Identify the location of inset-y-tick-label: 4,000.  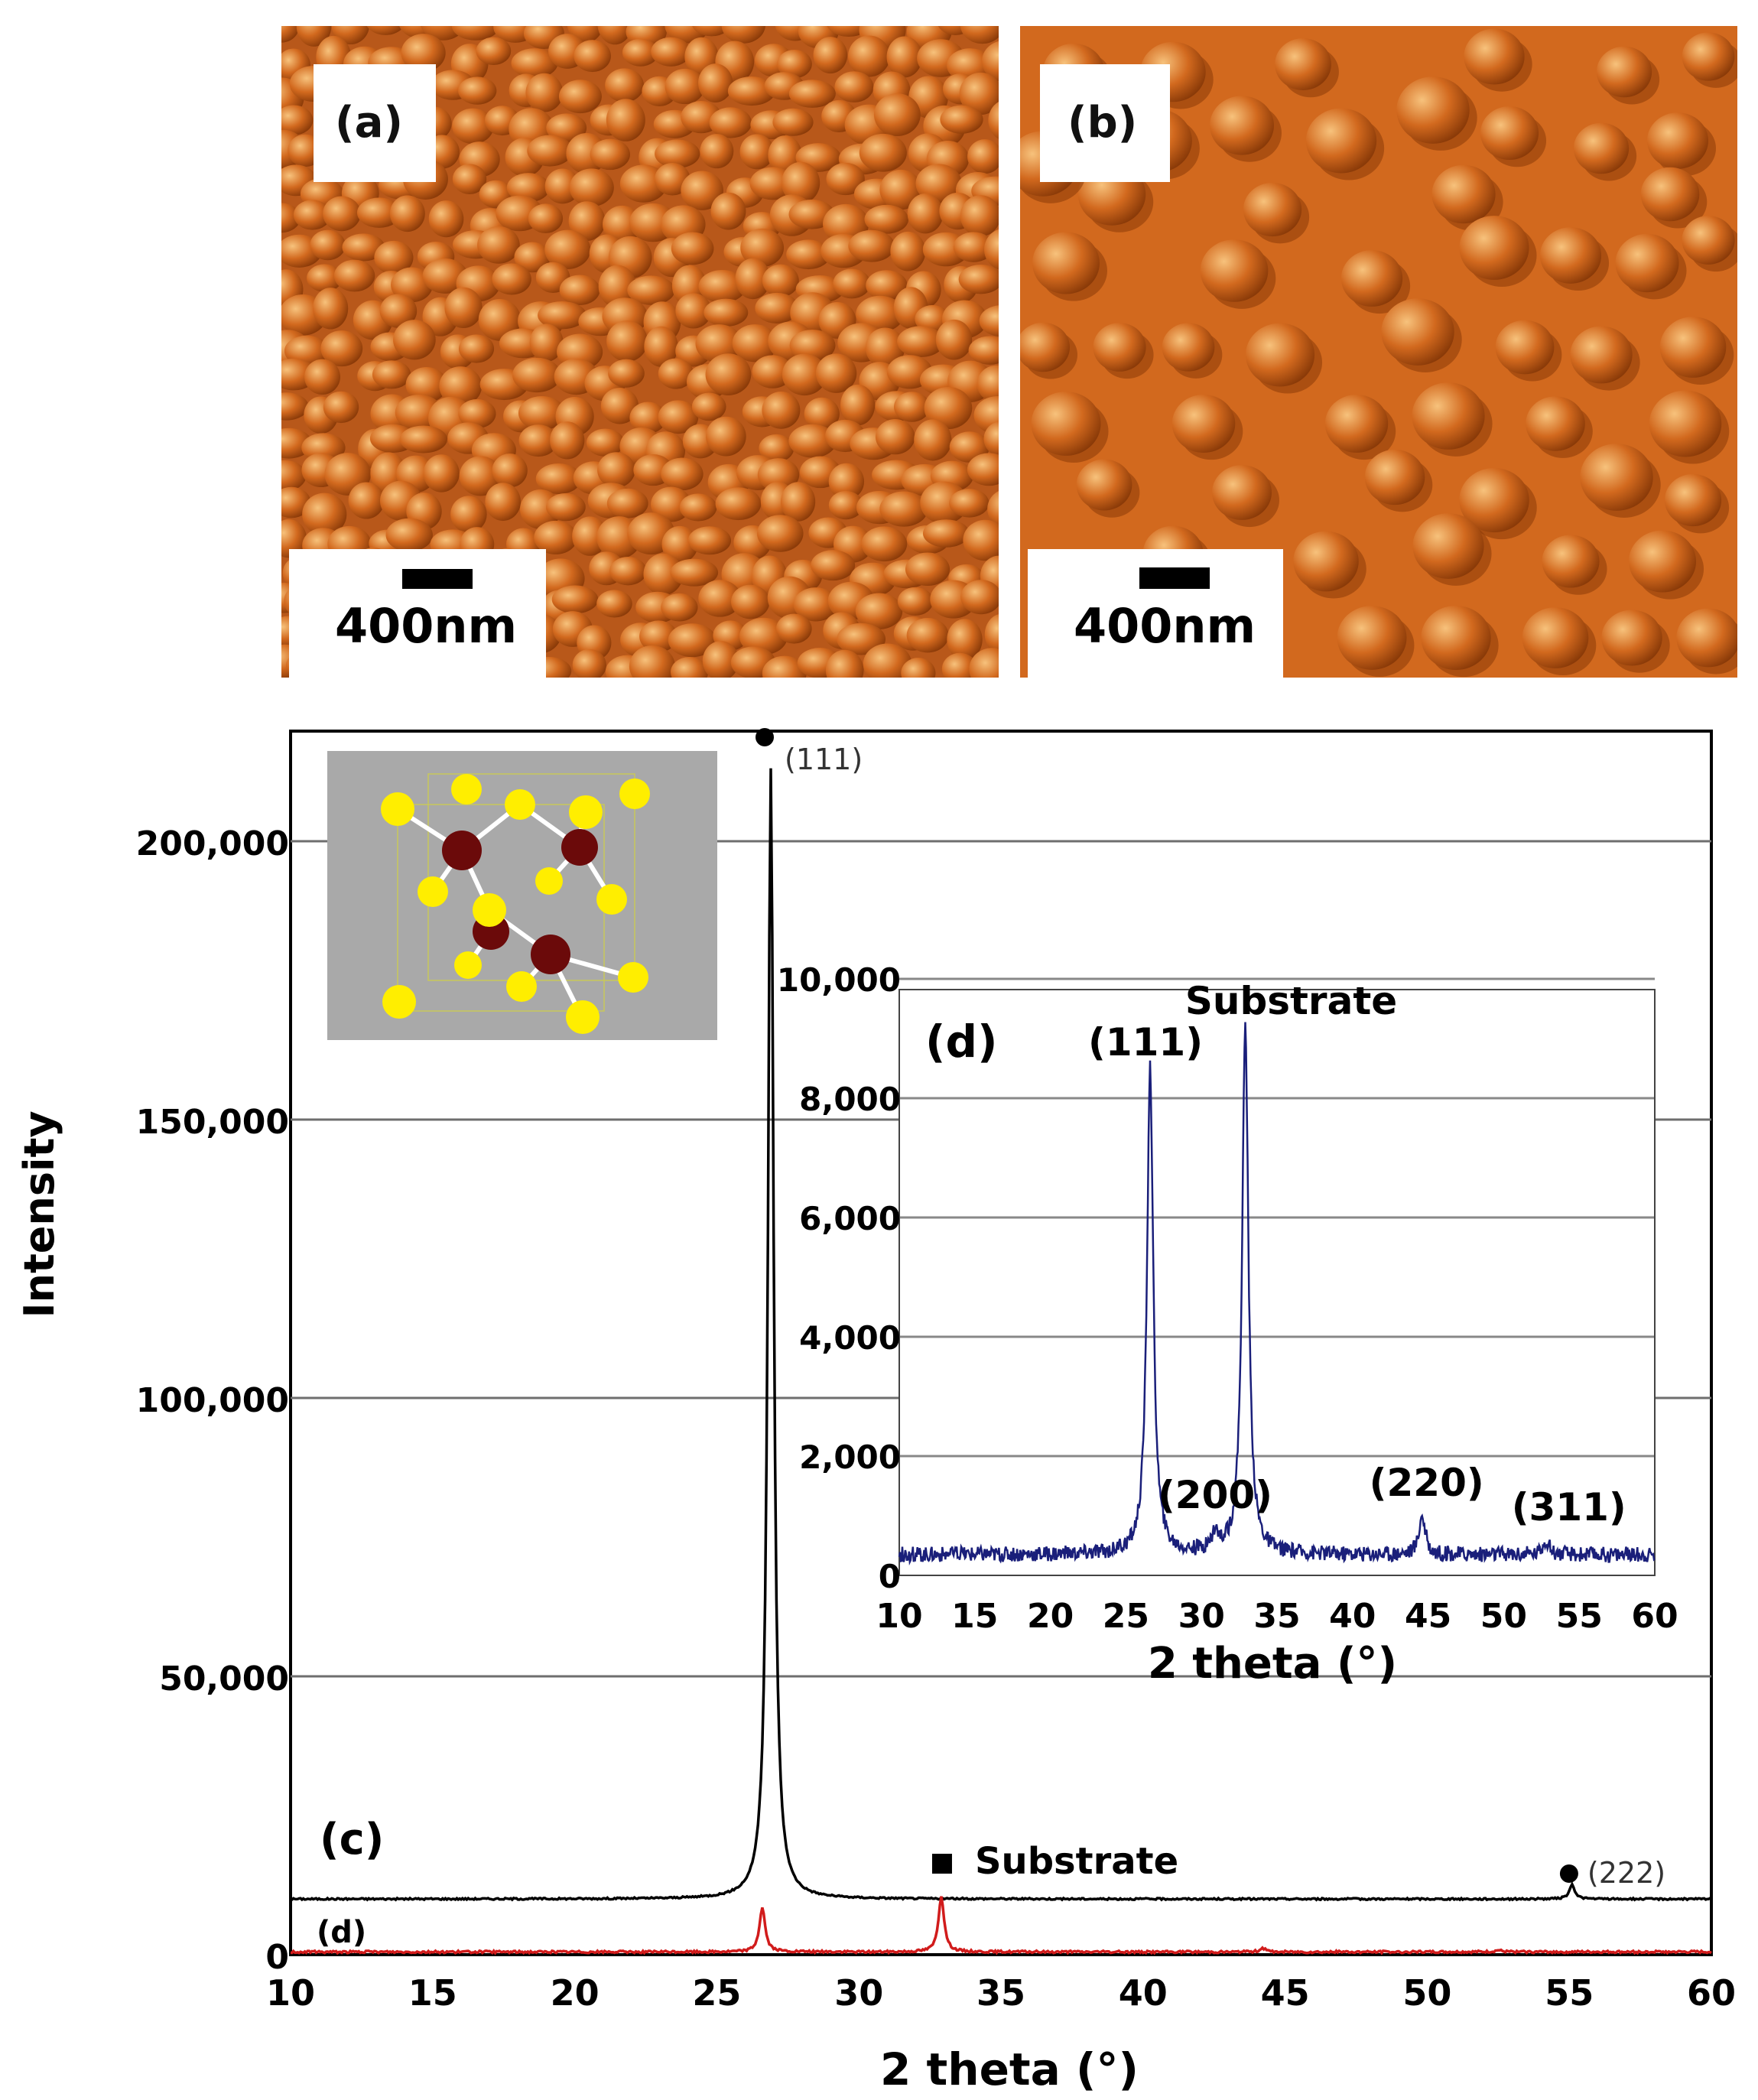
(850, 1338).